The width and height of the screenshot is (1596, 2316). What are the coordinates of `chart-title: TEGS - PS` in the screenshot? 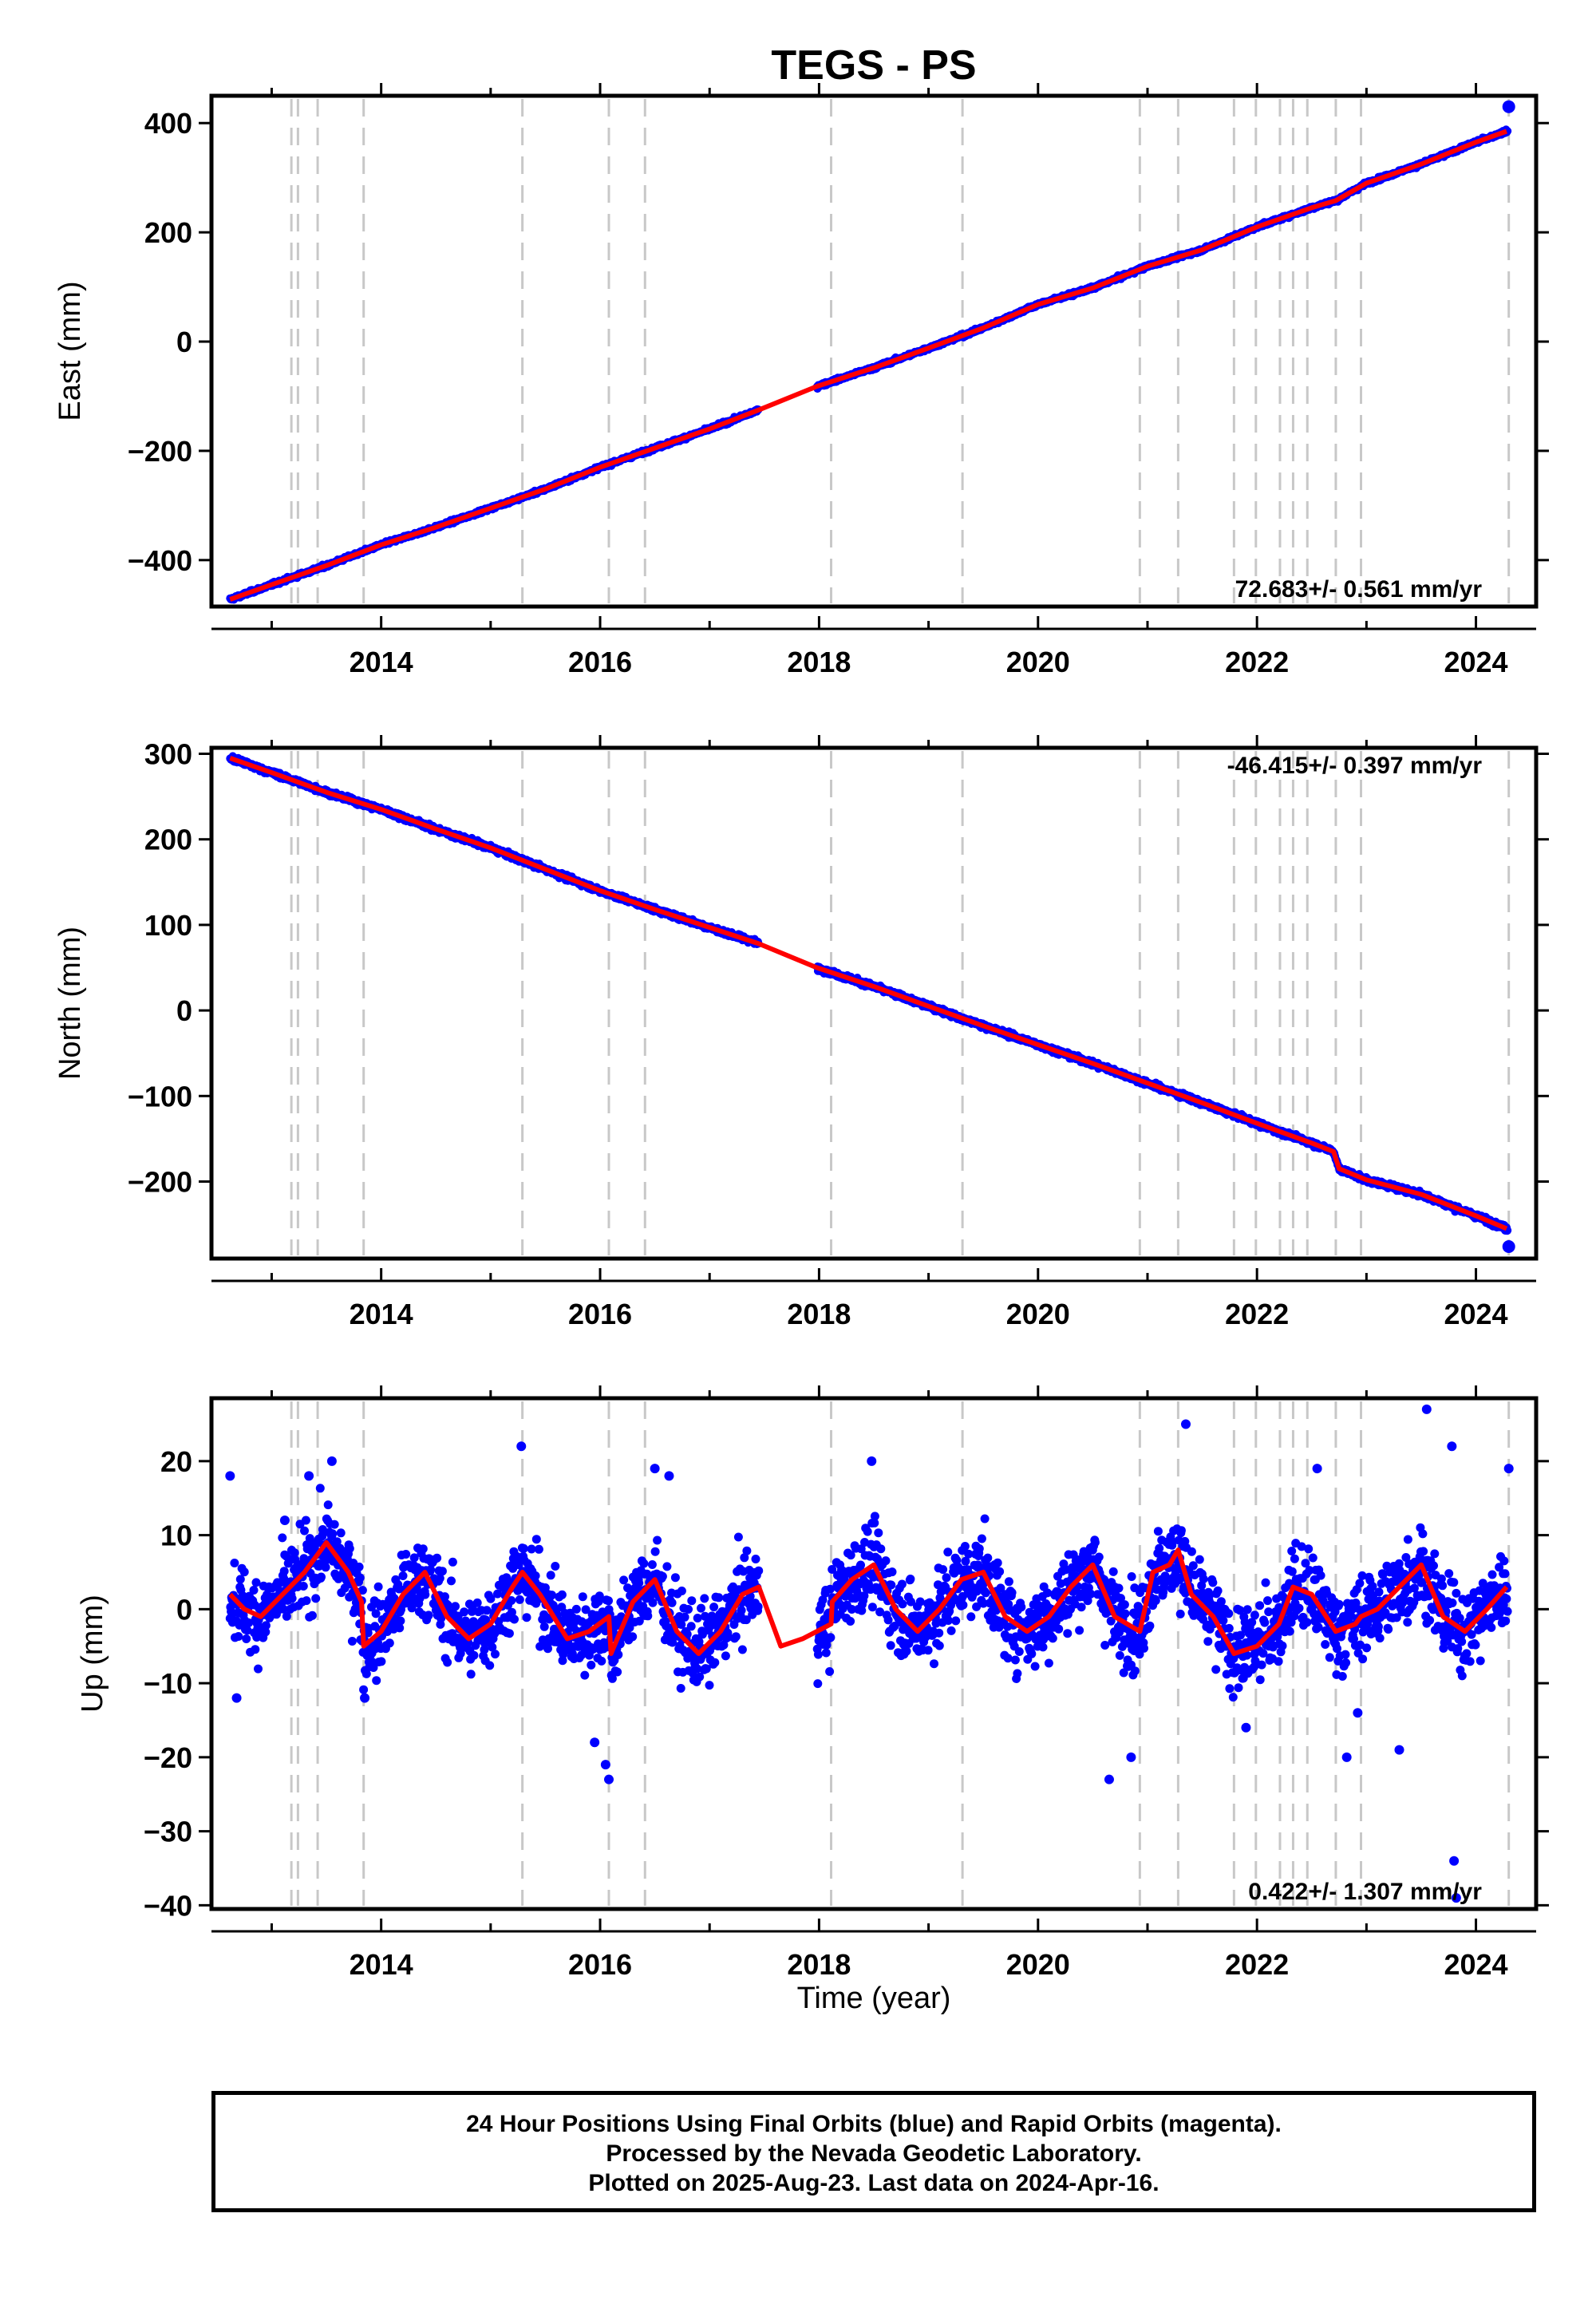 It's located at (873, 65).